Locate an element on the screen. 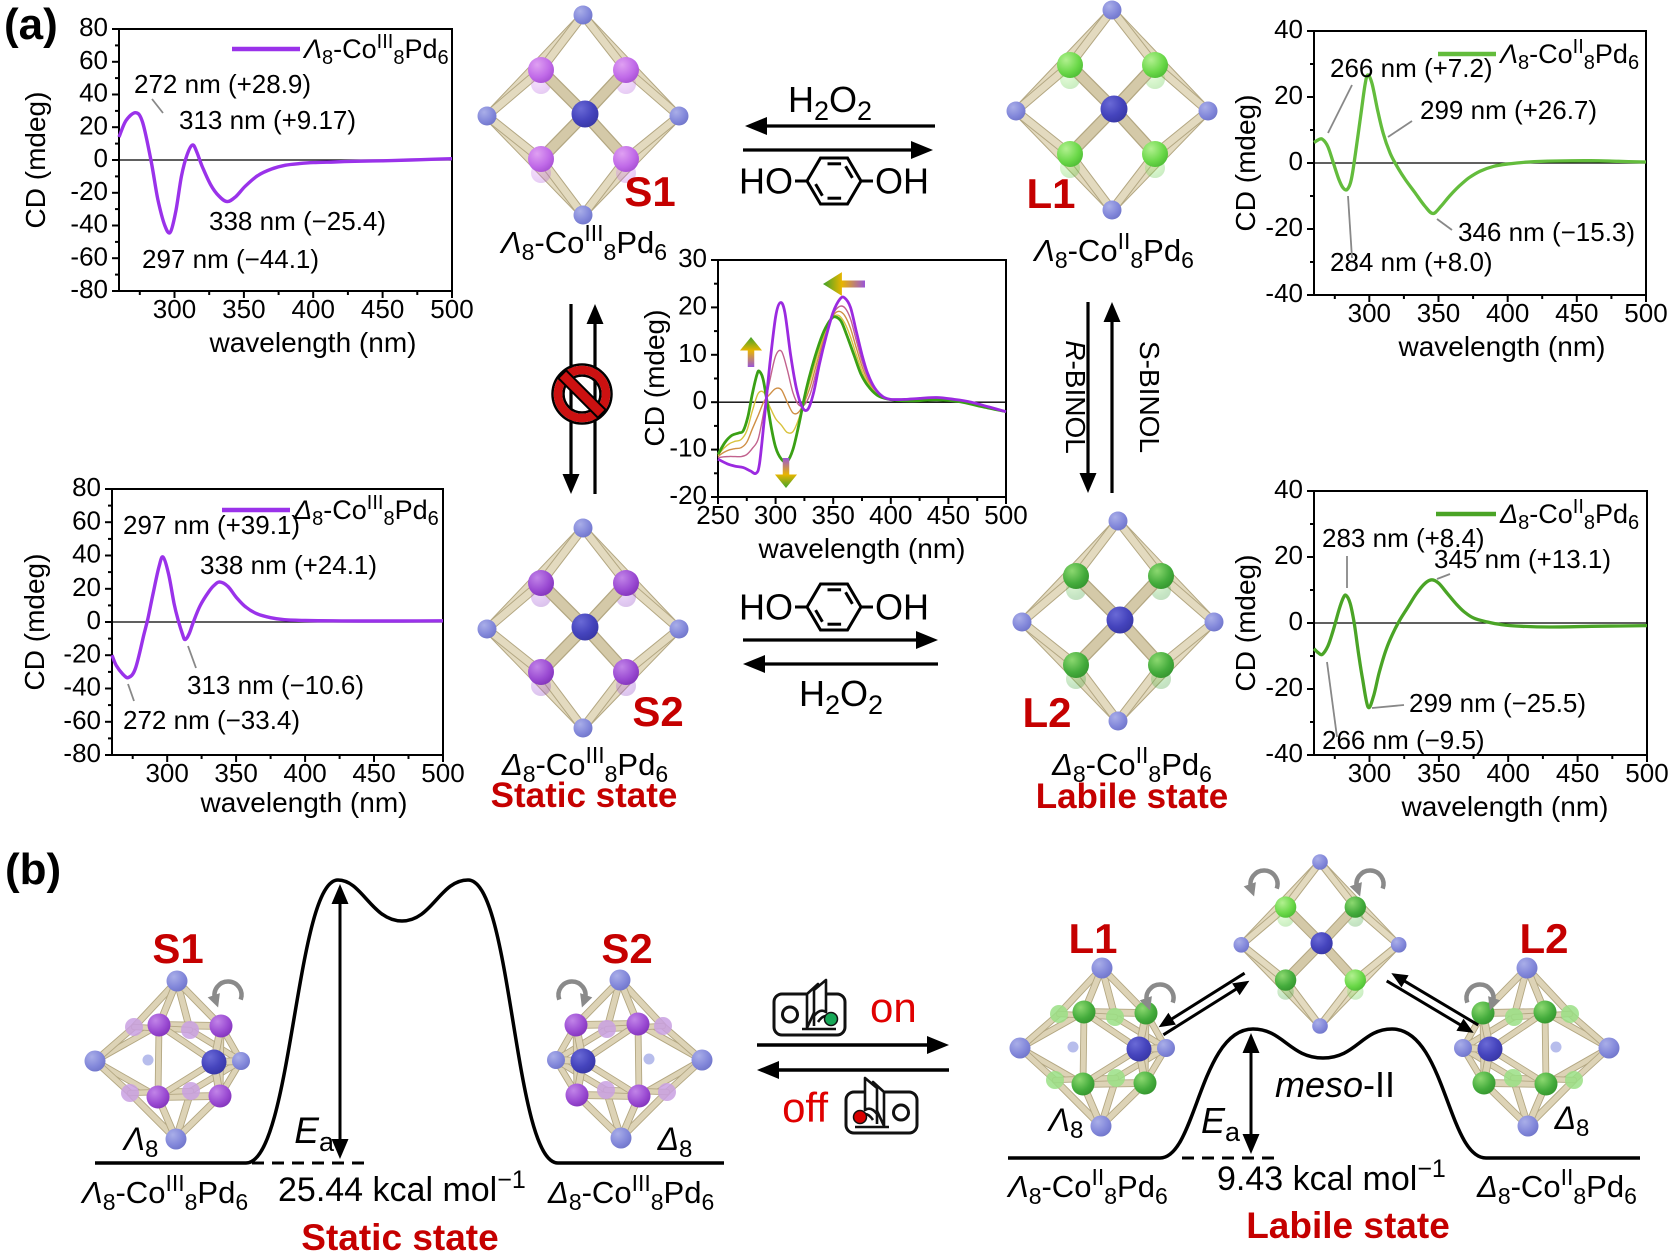 Image resolution: width=1668 pixels, height=1259 pixels. svg-text: 266 nm (−9.5) is located at coordinates (1403, 740).